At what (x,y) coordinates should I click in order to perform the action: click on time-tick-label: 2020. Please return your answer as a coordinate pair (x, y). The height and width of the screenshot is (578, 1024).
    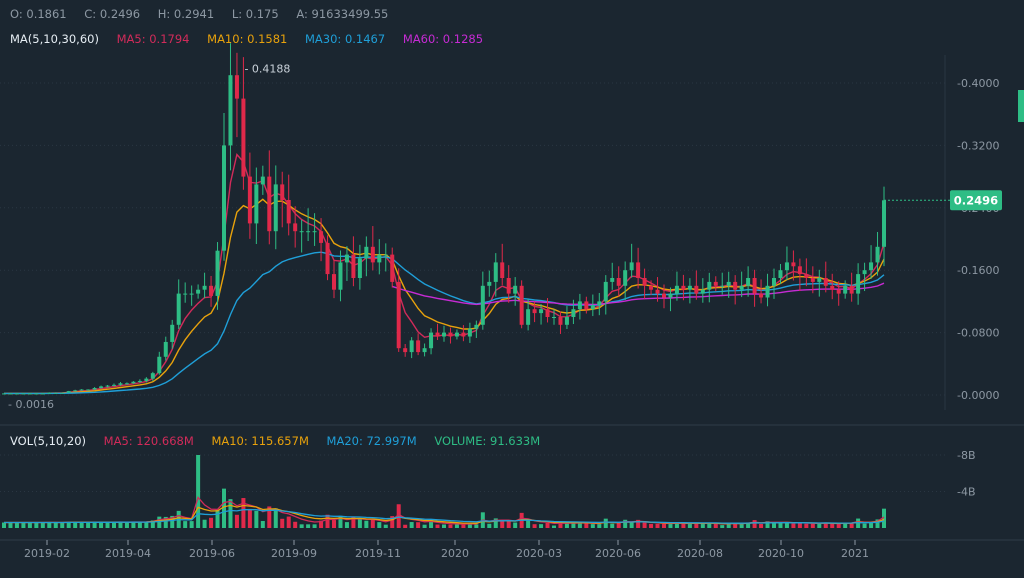
    Looking at the image, I should click on (455, 553).